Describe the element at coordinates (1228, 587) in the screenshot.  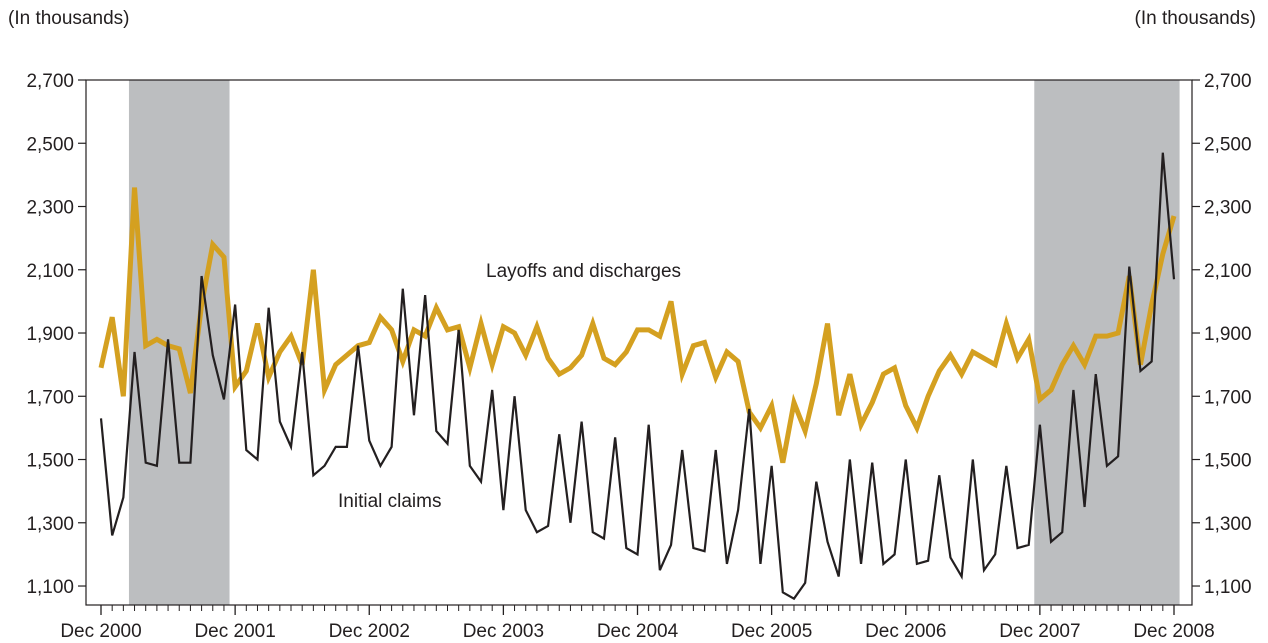
I see `y-tick-label-right: 1,100` at that location.